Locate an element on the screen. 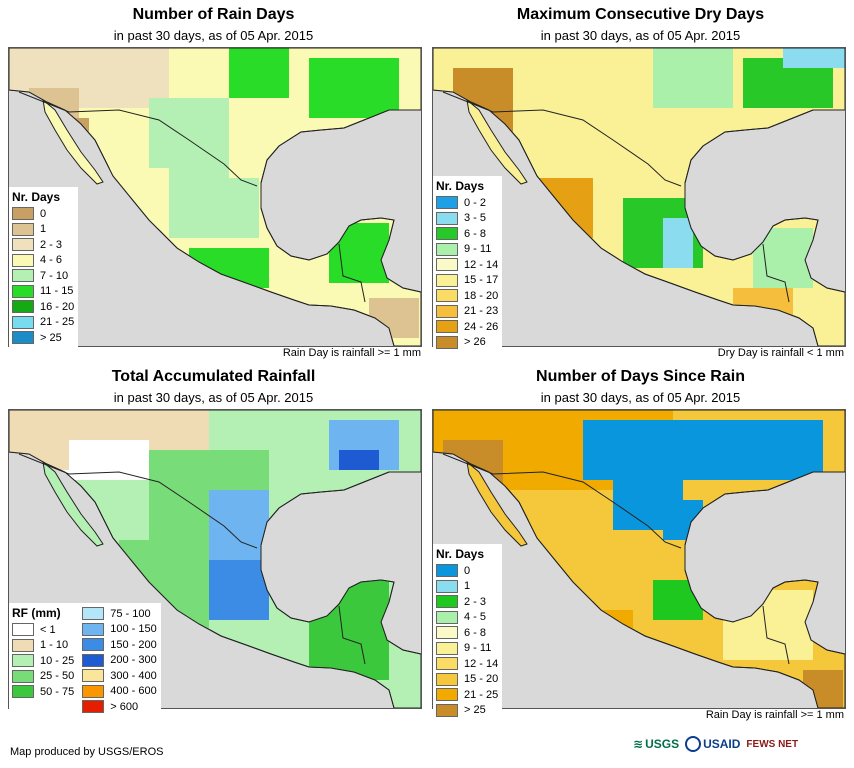  legend-item: 9 - 11 is located at coordinates (467, 250).